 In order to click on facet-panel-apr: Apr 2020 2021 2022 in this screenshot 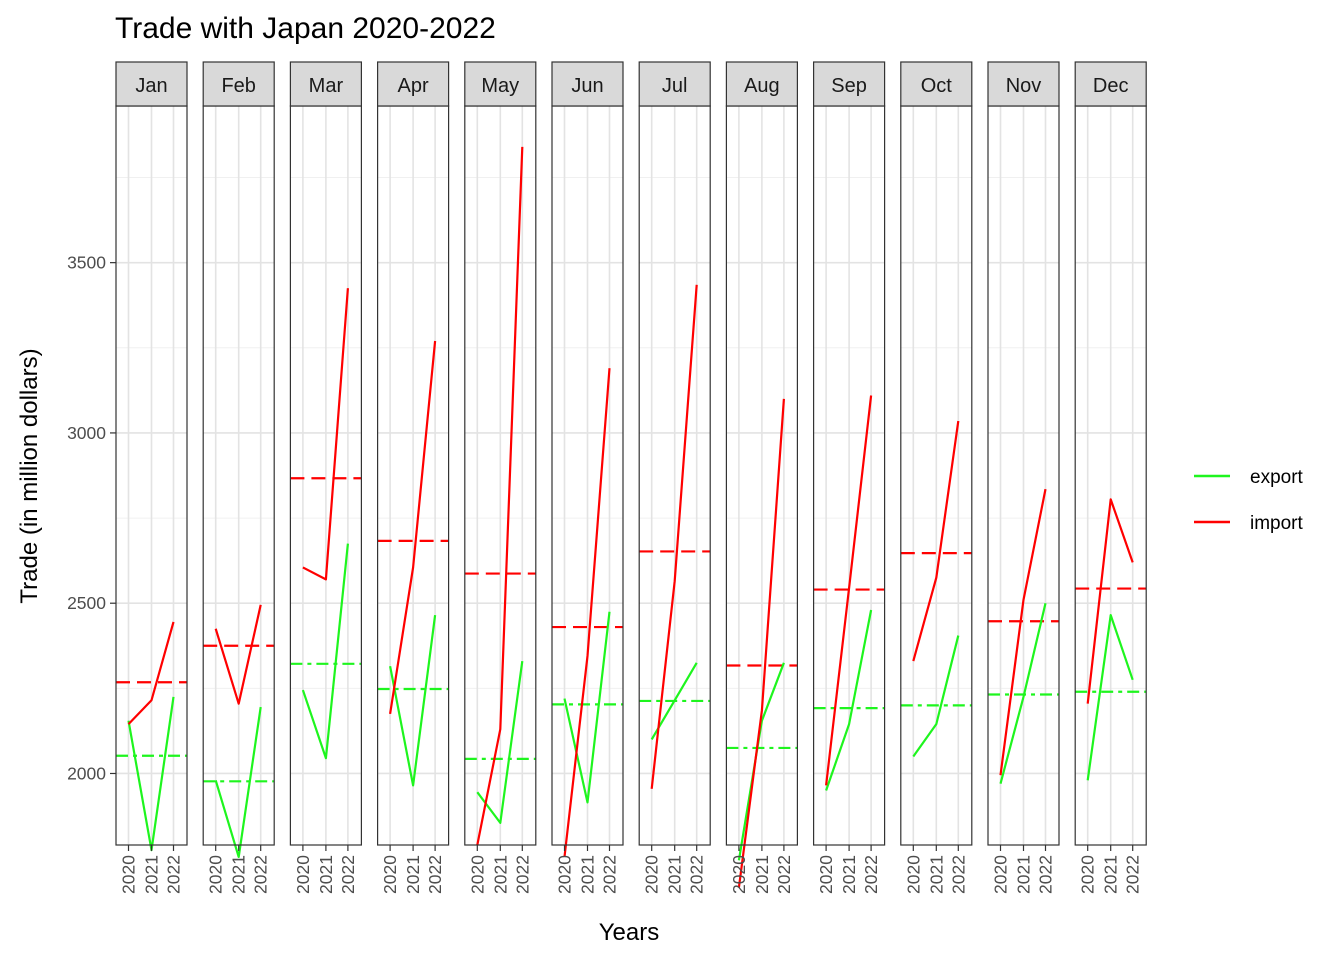, I will do `click(413, 477)`.